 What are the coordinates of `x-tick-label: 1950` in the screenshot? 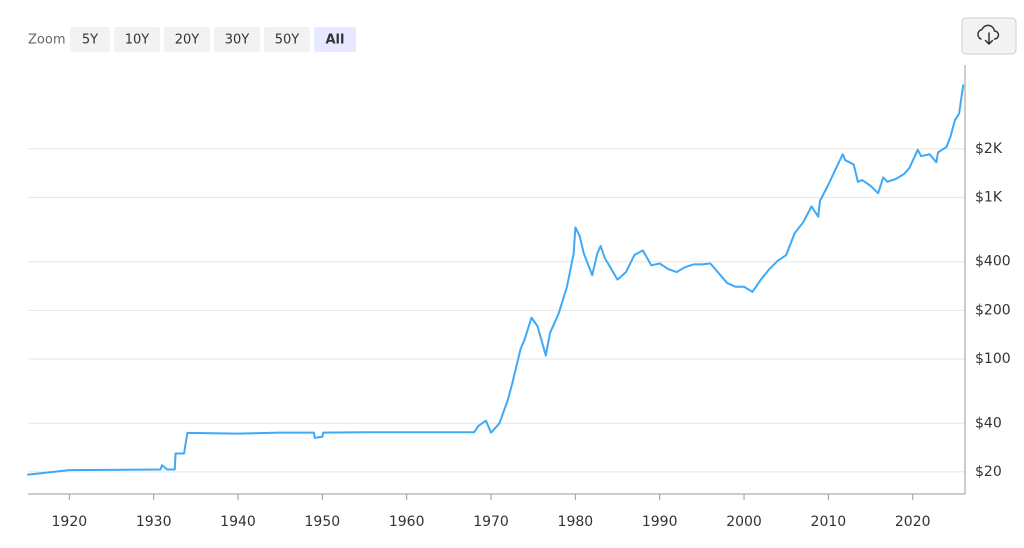 It's located at (323, 522).